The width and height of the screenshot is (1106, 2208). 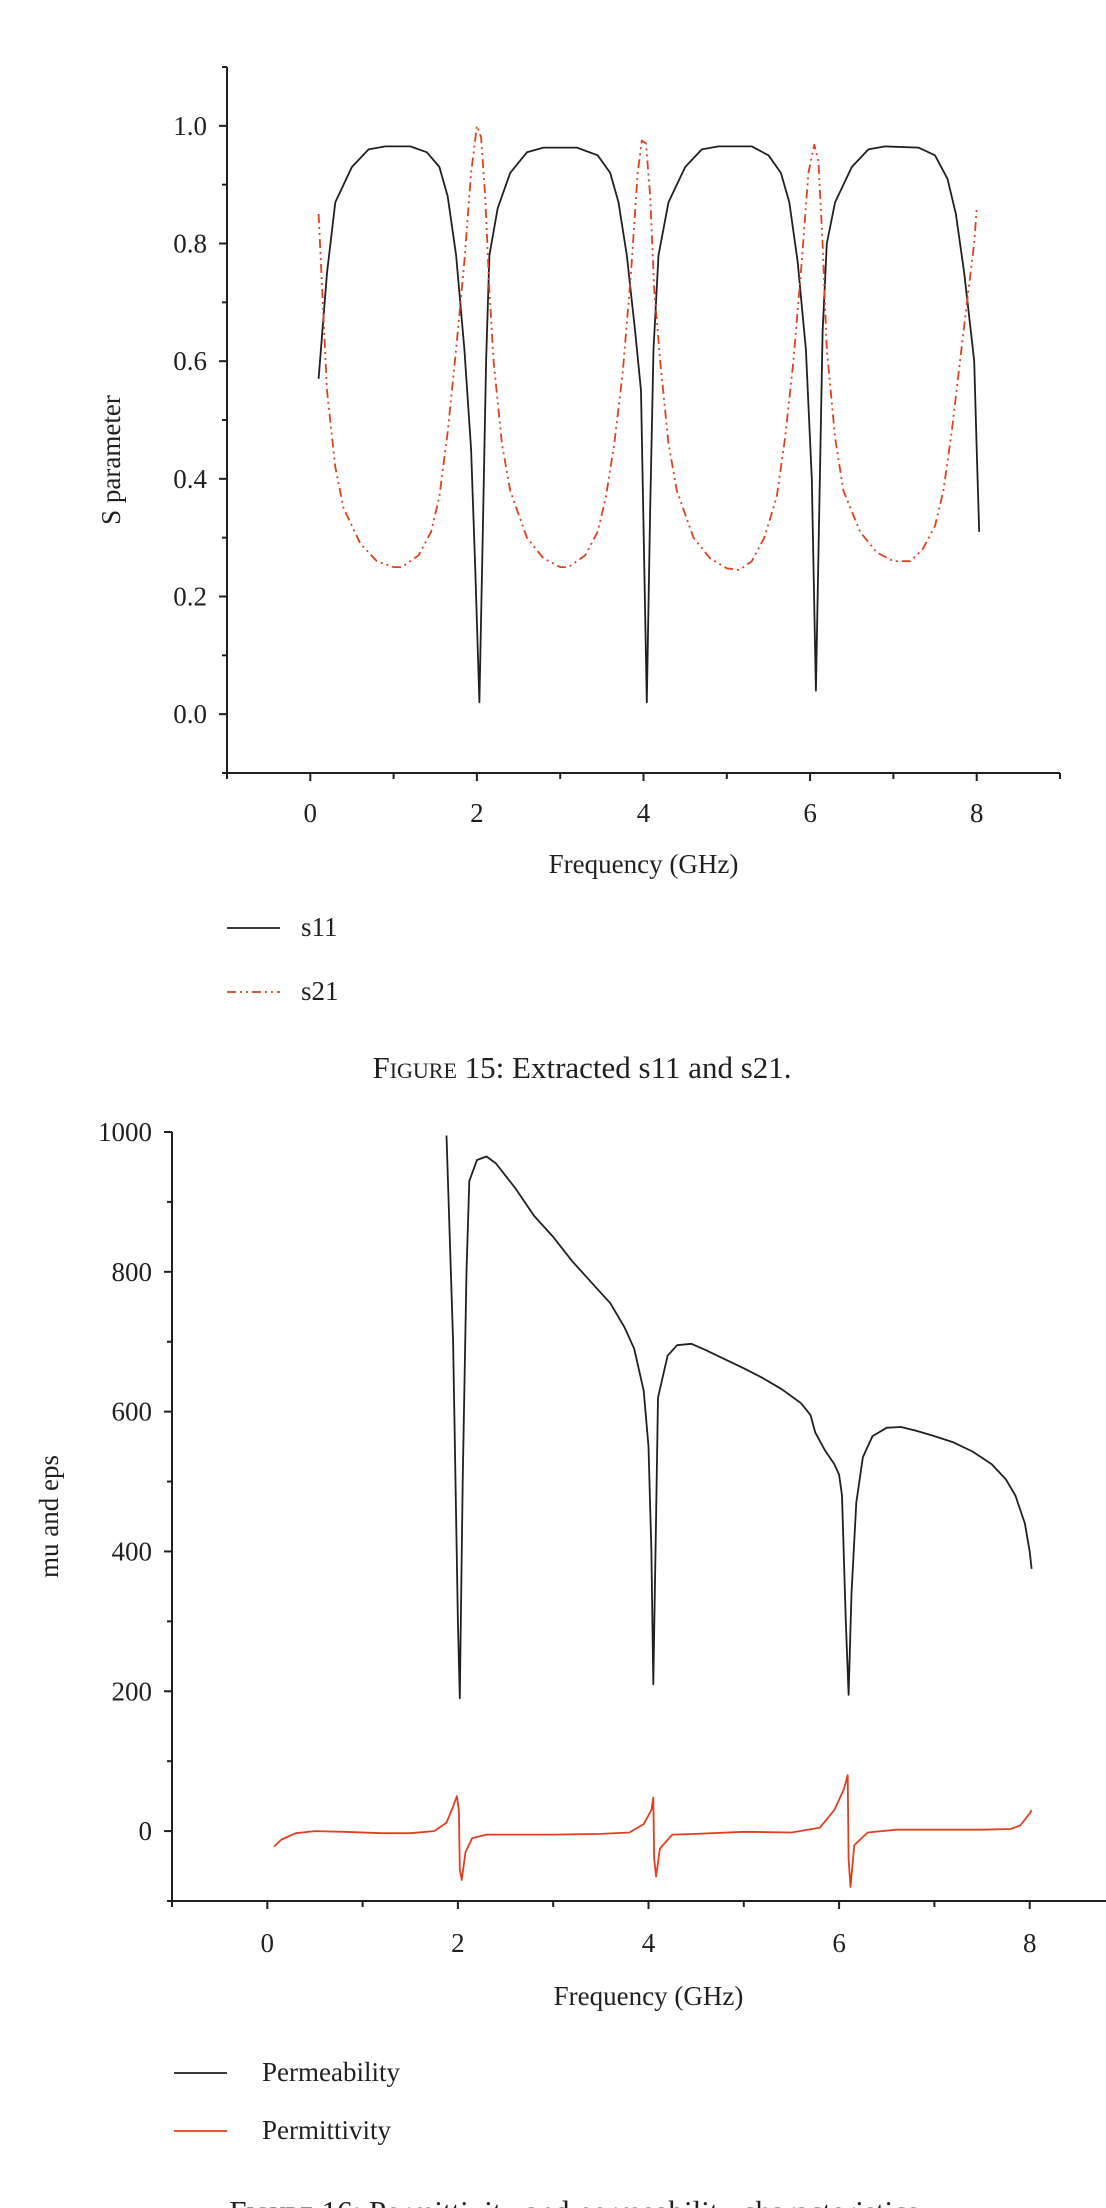 What do you see at coordinates (125, 1132) in the screenshot?
I see `y-tick-label: 1000` at bounding box center [125, 1132].